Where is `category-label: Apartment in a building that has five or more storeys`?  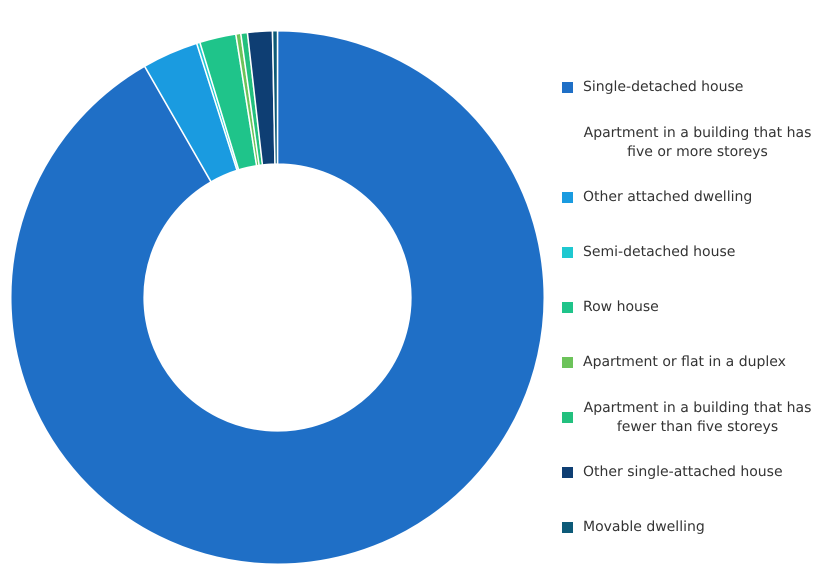 category-label: Apartment in a building that has five or more storeys is located at coordinates (698, 142).